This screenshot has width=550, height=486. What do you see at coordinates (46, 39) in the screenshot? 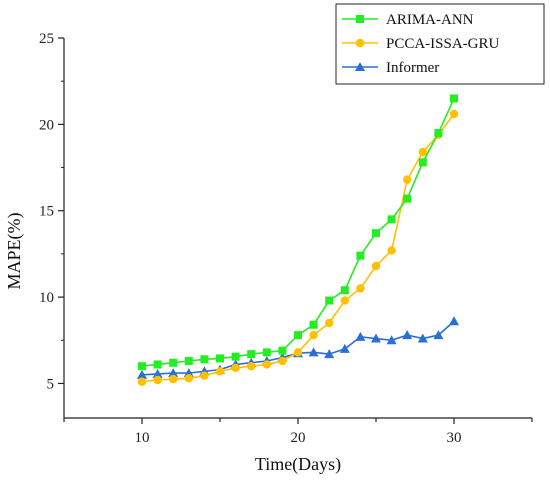
I see `y-tick-label: 25` at bounding box center [46, 39].